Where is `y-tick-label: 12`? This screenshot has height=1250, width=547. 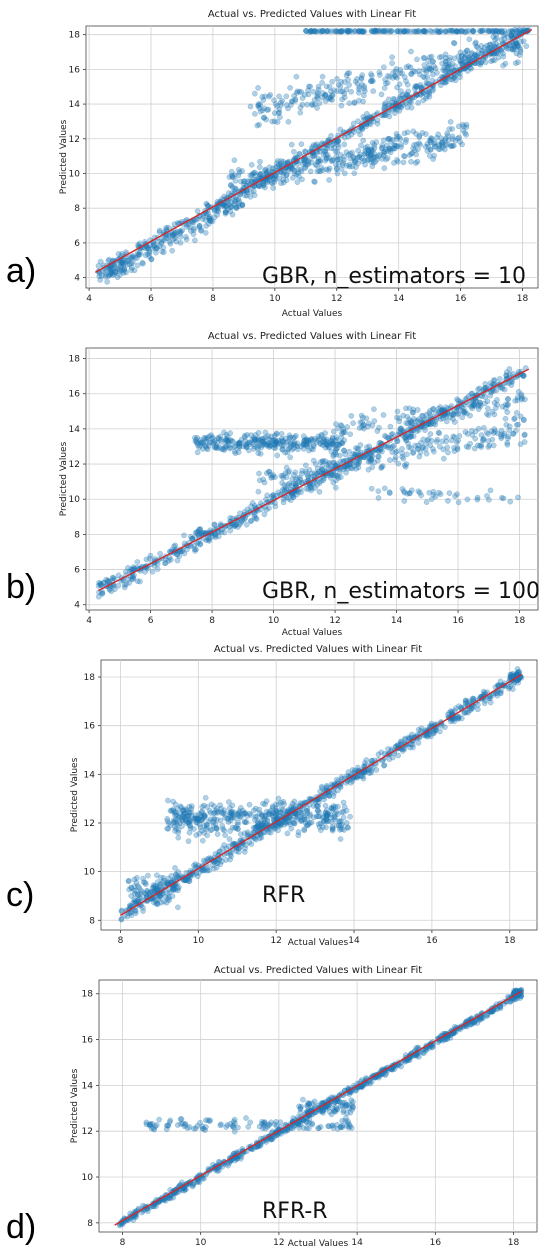
y-tick-label: 12 is located at coordinates (74, 465).